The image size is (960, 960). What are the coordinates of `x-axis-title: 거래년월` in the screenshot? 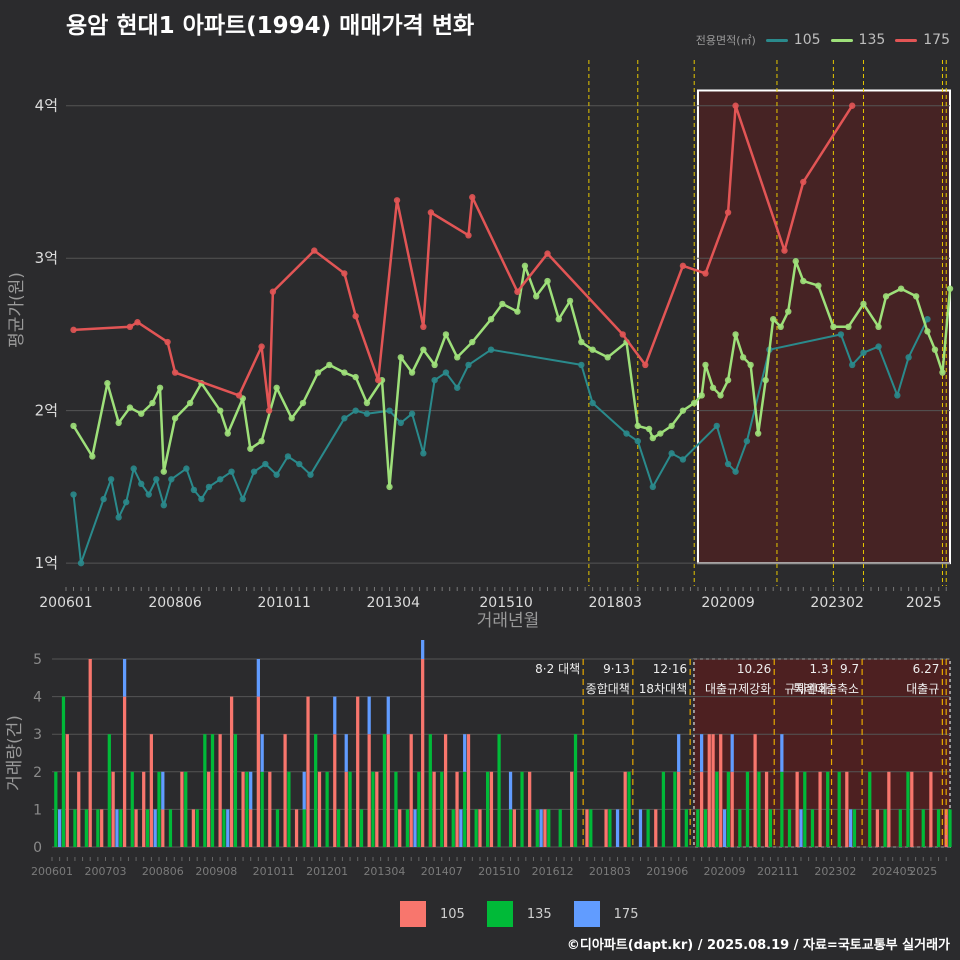 It's located at (508, 621).